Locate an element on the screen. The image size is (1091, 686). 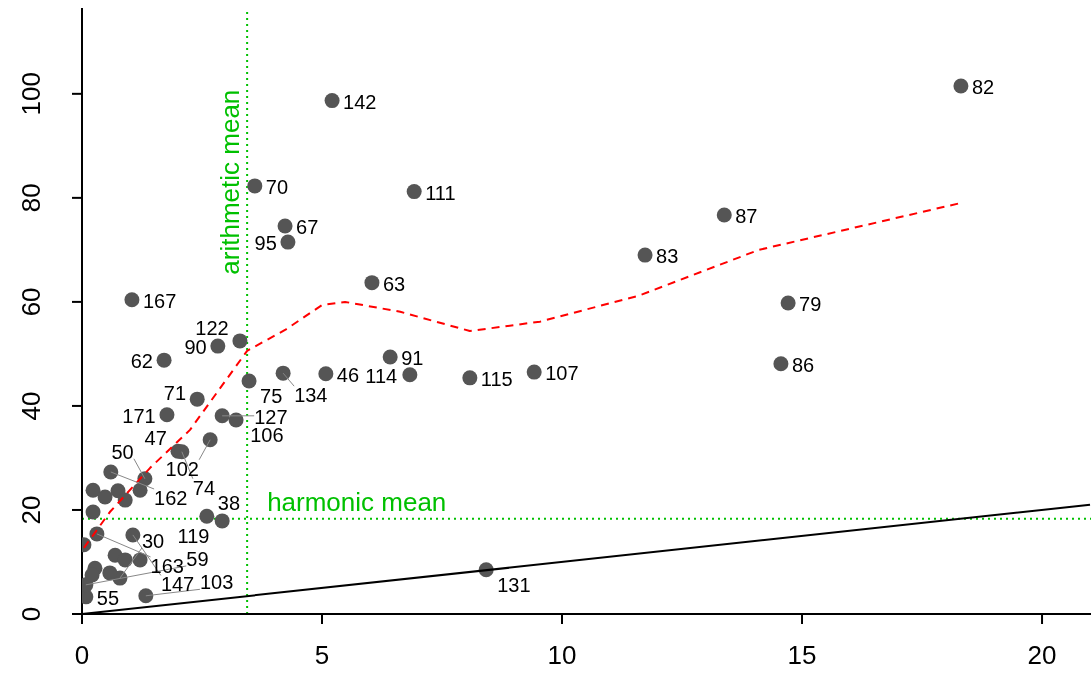
x-tick-label: 15 is located at coordinates (802, 655).